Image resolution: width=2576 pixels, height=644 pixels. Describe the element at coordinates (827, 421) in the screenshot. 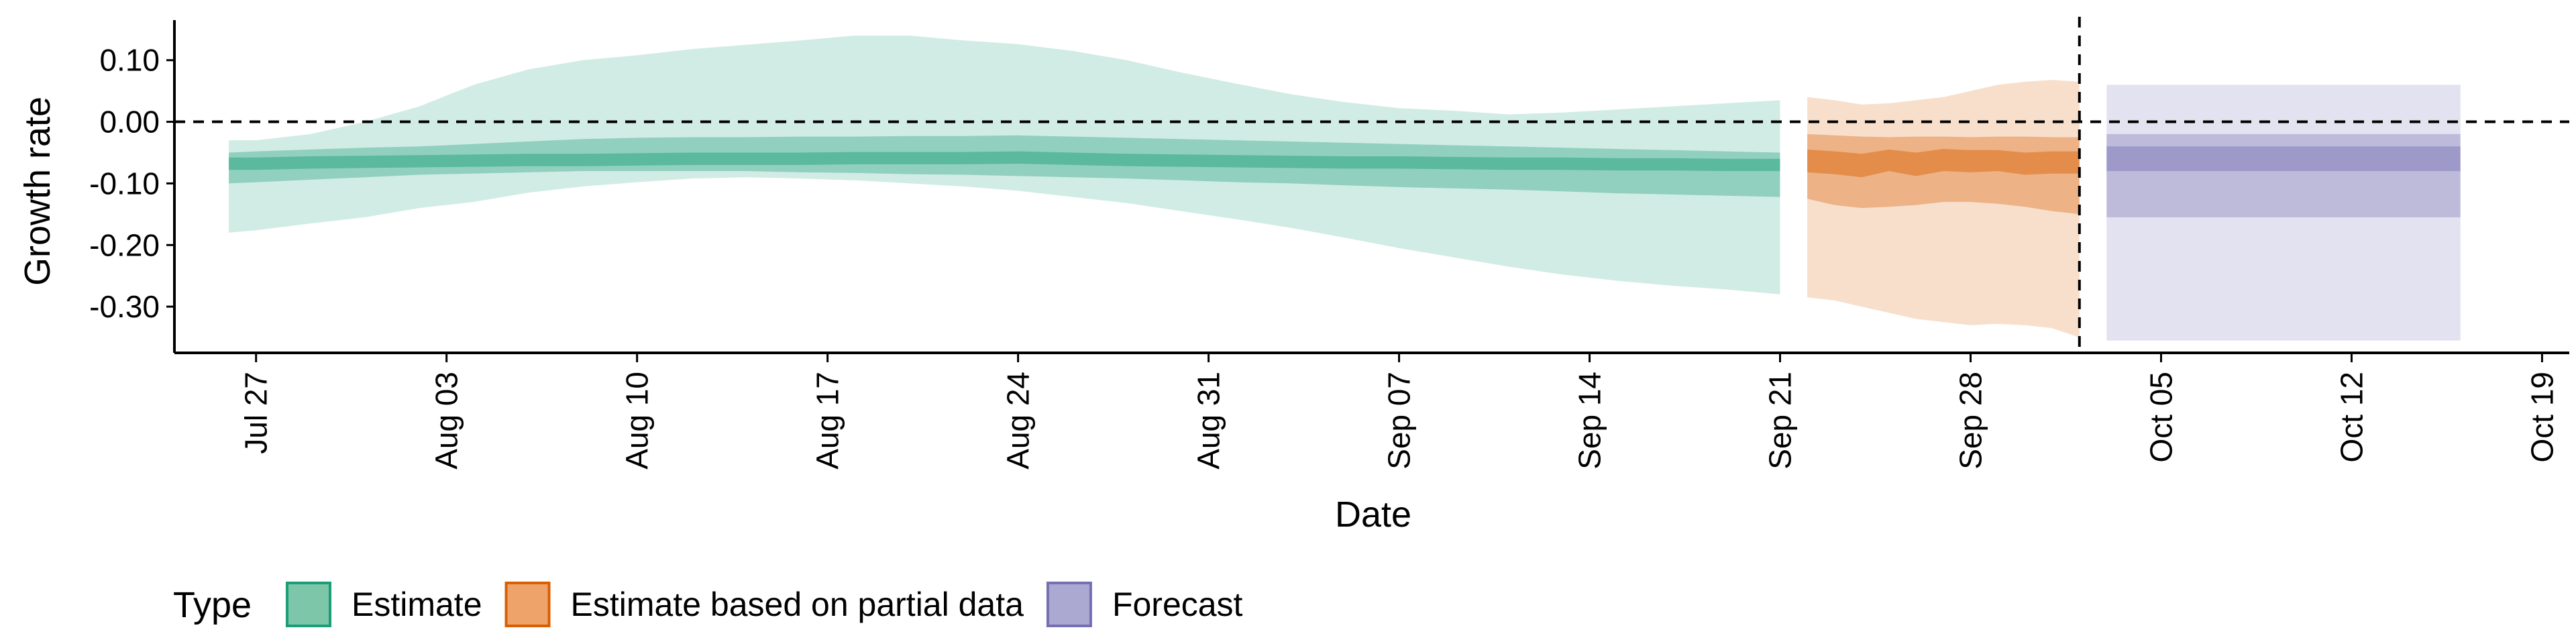

I see `x-tick-label: Aug 17` at that location.